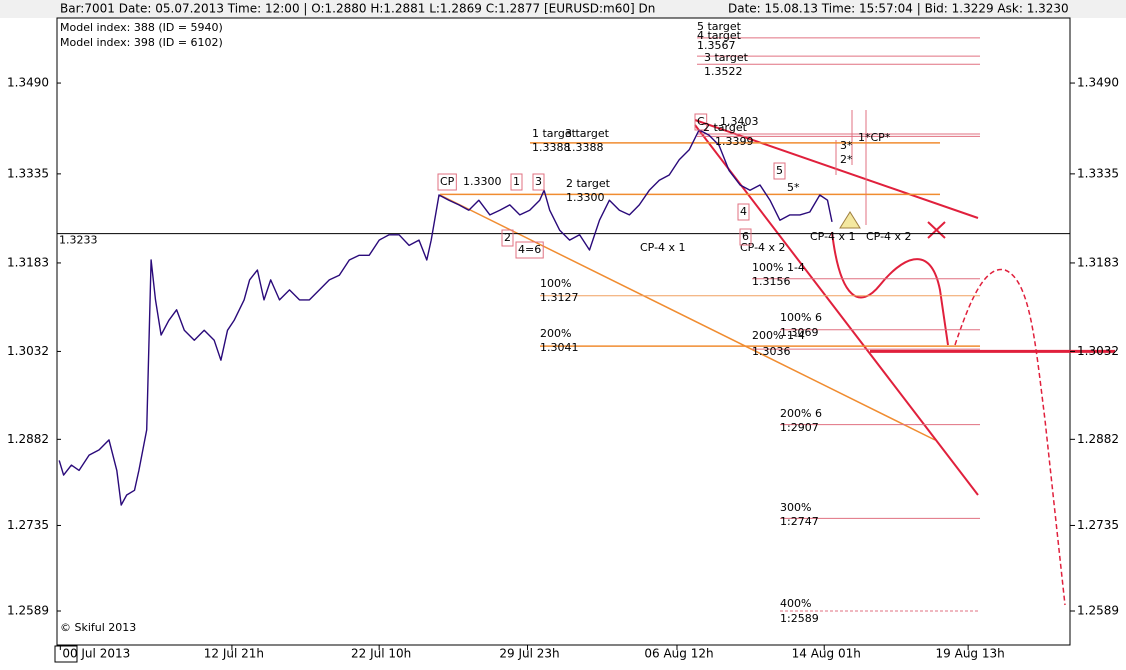 This screenshot has width=1126, height=670. What do you see at coordinates (739, 121) in the screenshot?
I see `annotation: 1.3403` at bounding box center [739, 121].